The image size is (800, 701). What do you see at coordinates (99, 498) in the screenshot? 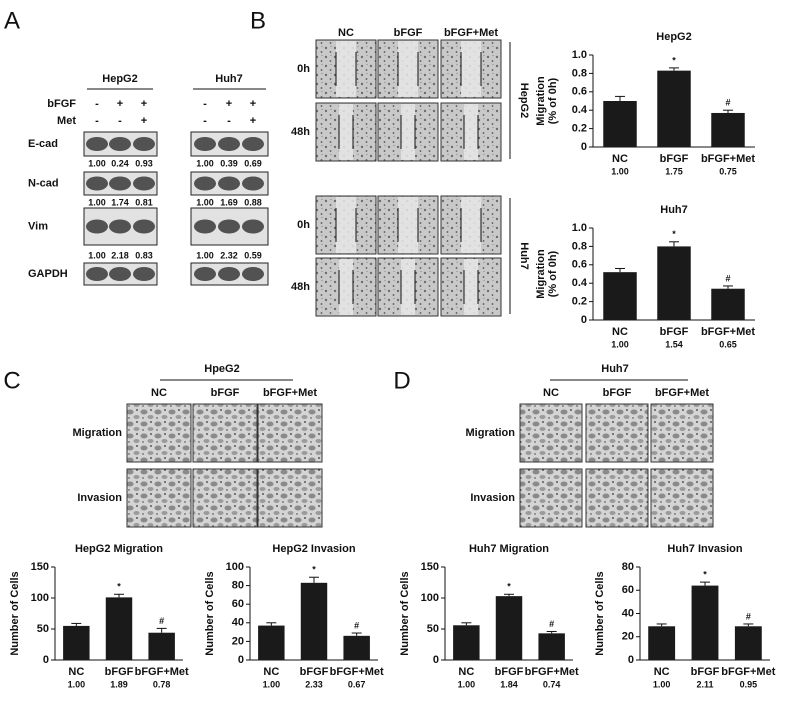
I see `row-label: Invasion` at bounding box center [99, 498].